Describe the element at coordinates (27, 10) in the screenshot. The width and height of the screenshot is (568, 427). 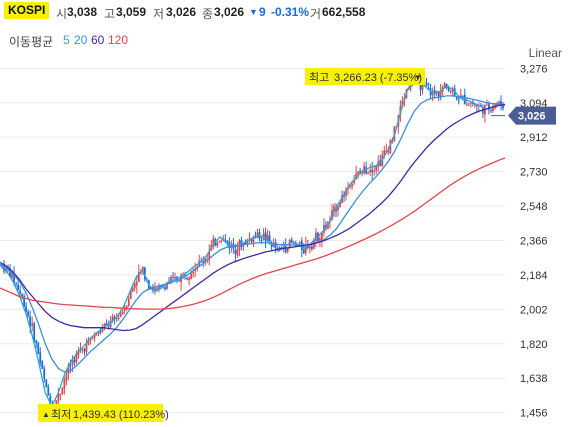
I see `symbol-badge: KOSPI` at that location.